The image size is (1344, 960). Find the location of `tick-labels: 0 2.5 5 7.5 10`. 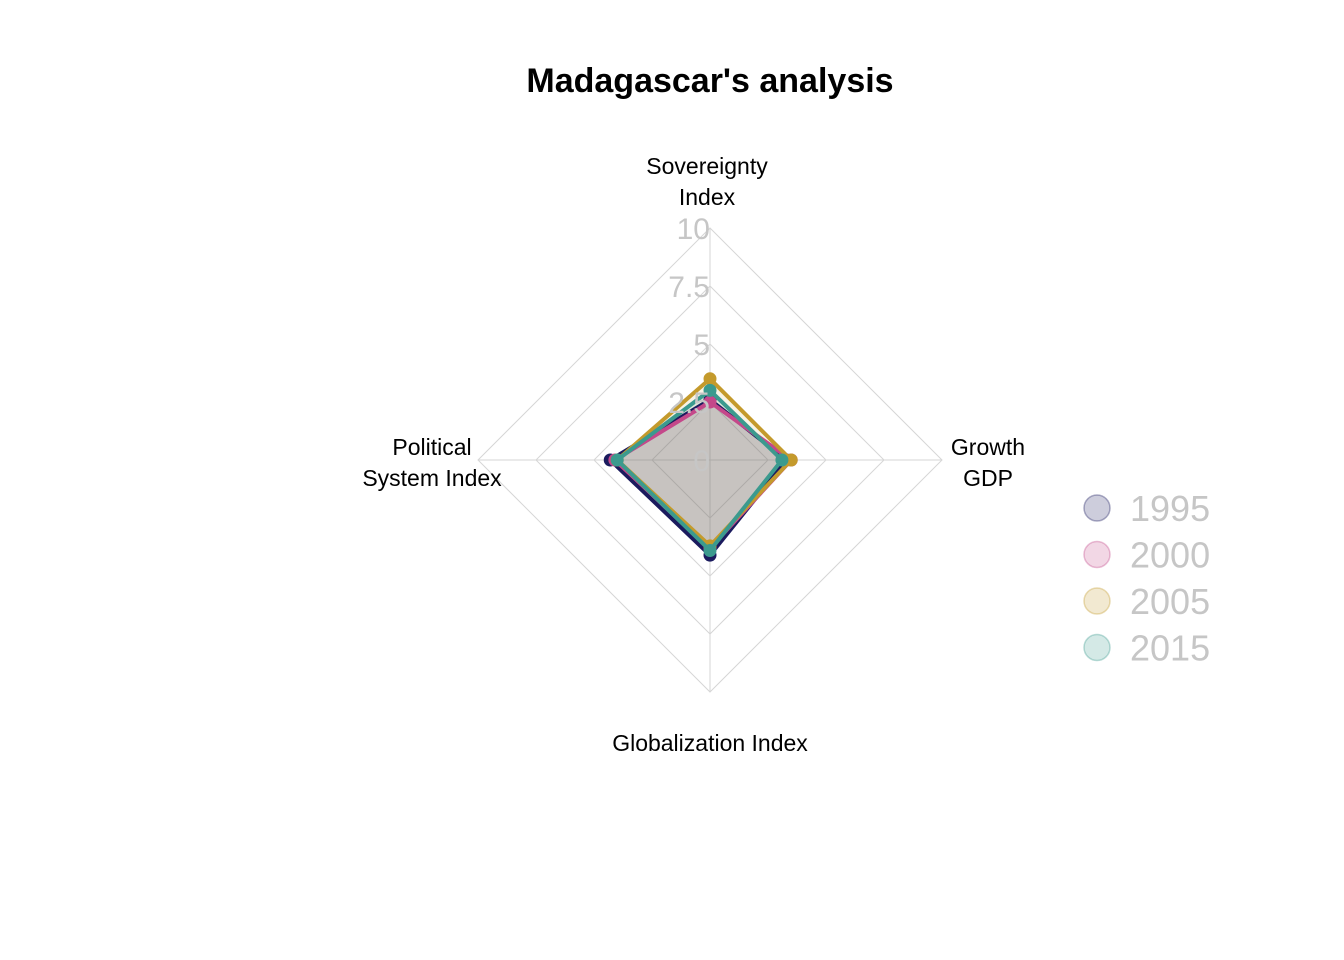

tick-labels: 0 2.5 5 7.5 10 is located at coordinates (689, 345).